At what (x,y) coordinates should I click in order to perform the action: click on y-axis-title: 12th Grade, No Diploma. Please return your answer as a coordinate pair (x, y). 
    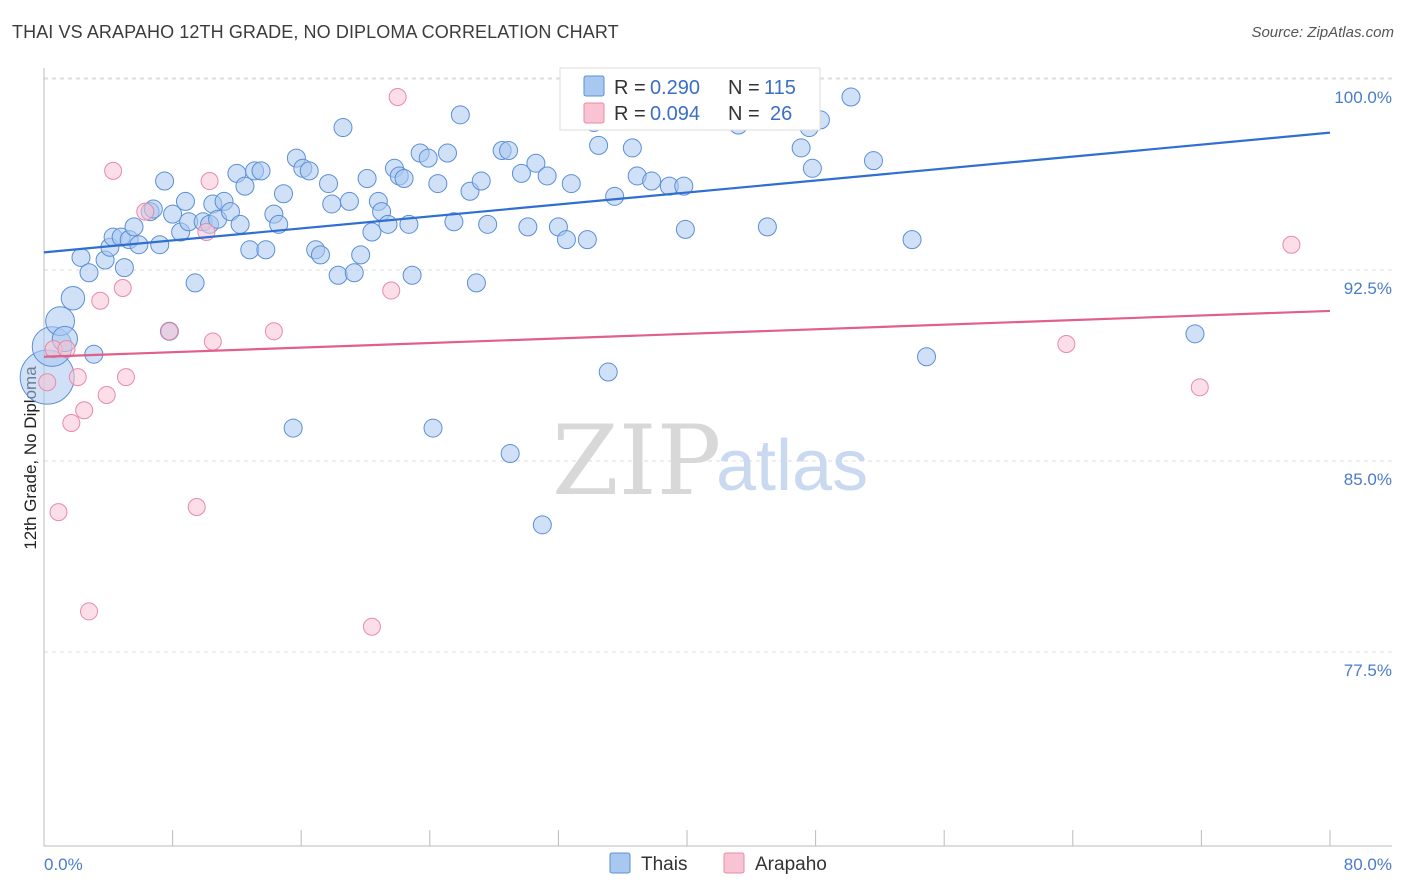
    Looking at the image, I should click on (30, 458).